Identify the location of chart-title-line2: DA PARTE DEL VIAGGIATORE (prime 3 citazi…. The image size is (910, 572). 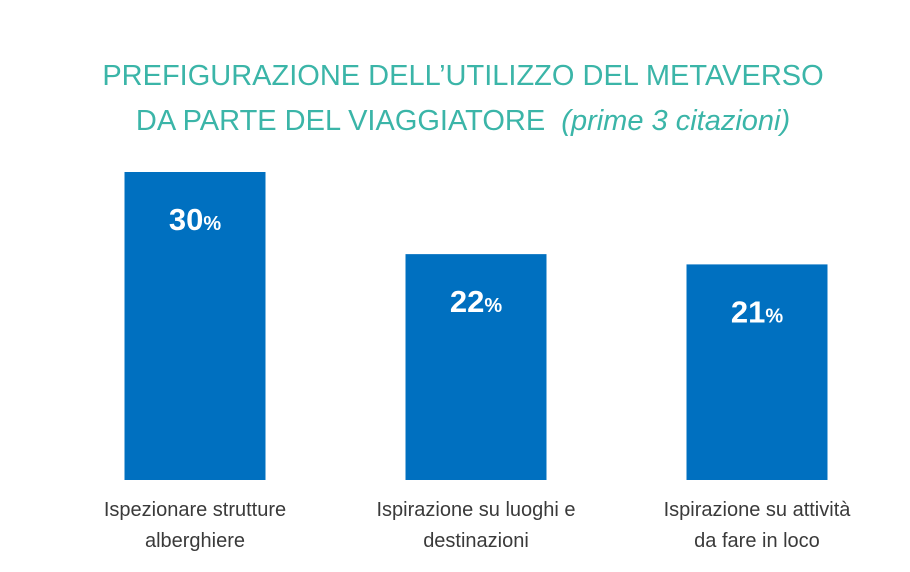
(463, 121).